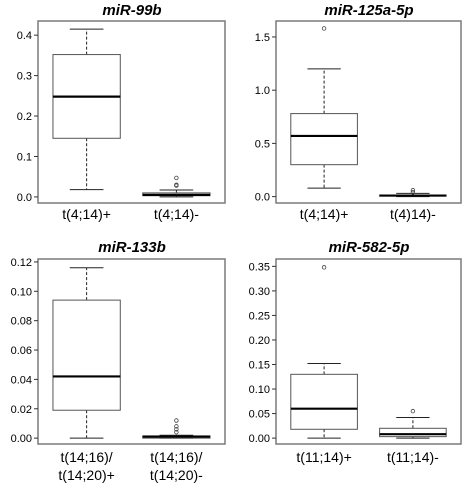  What do you see at coordinates (21, 351) in the screenshot?
I see `y-tick-label: 0.06` at bounding box center [21, 351].